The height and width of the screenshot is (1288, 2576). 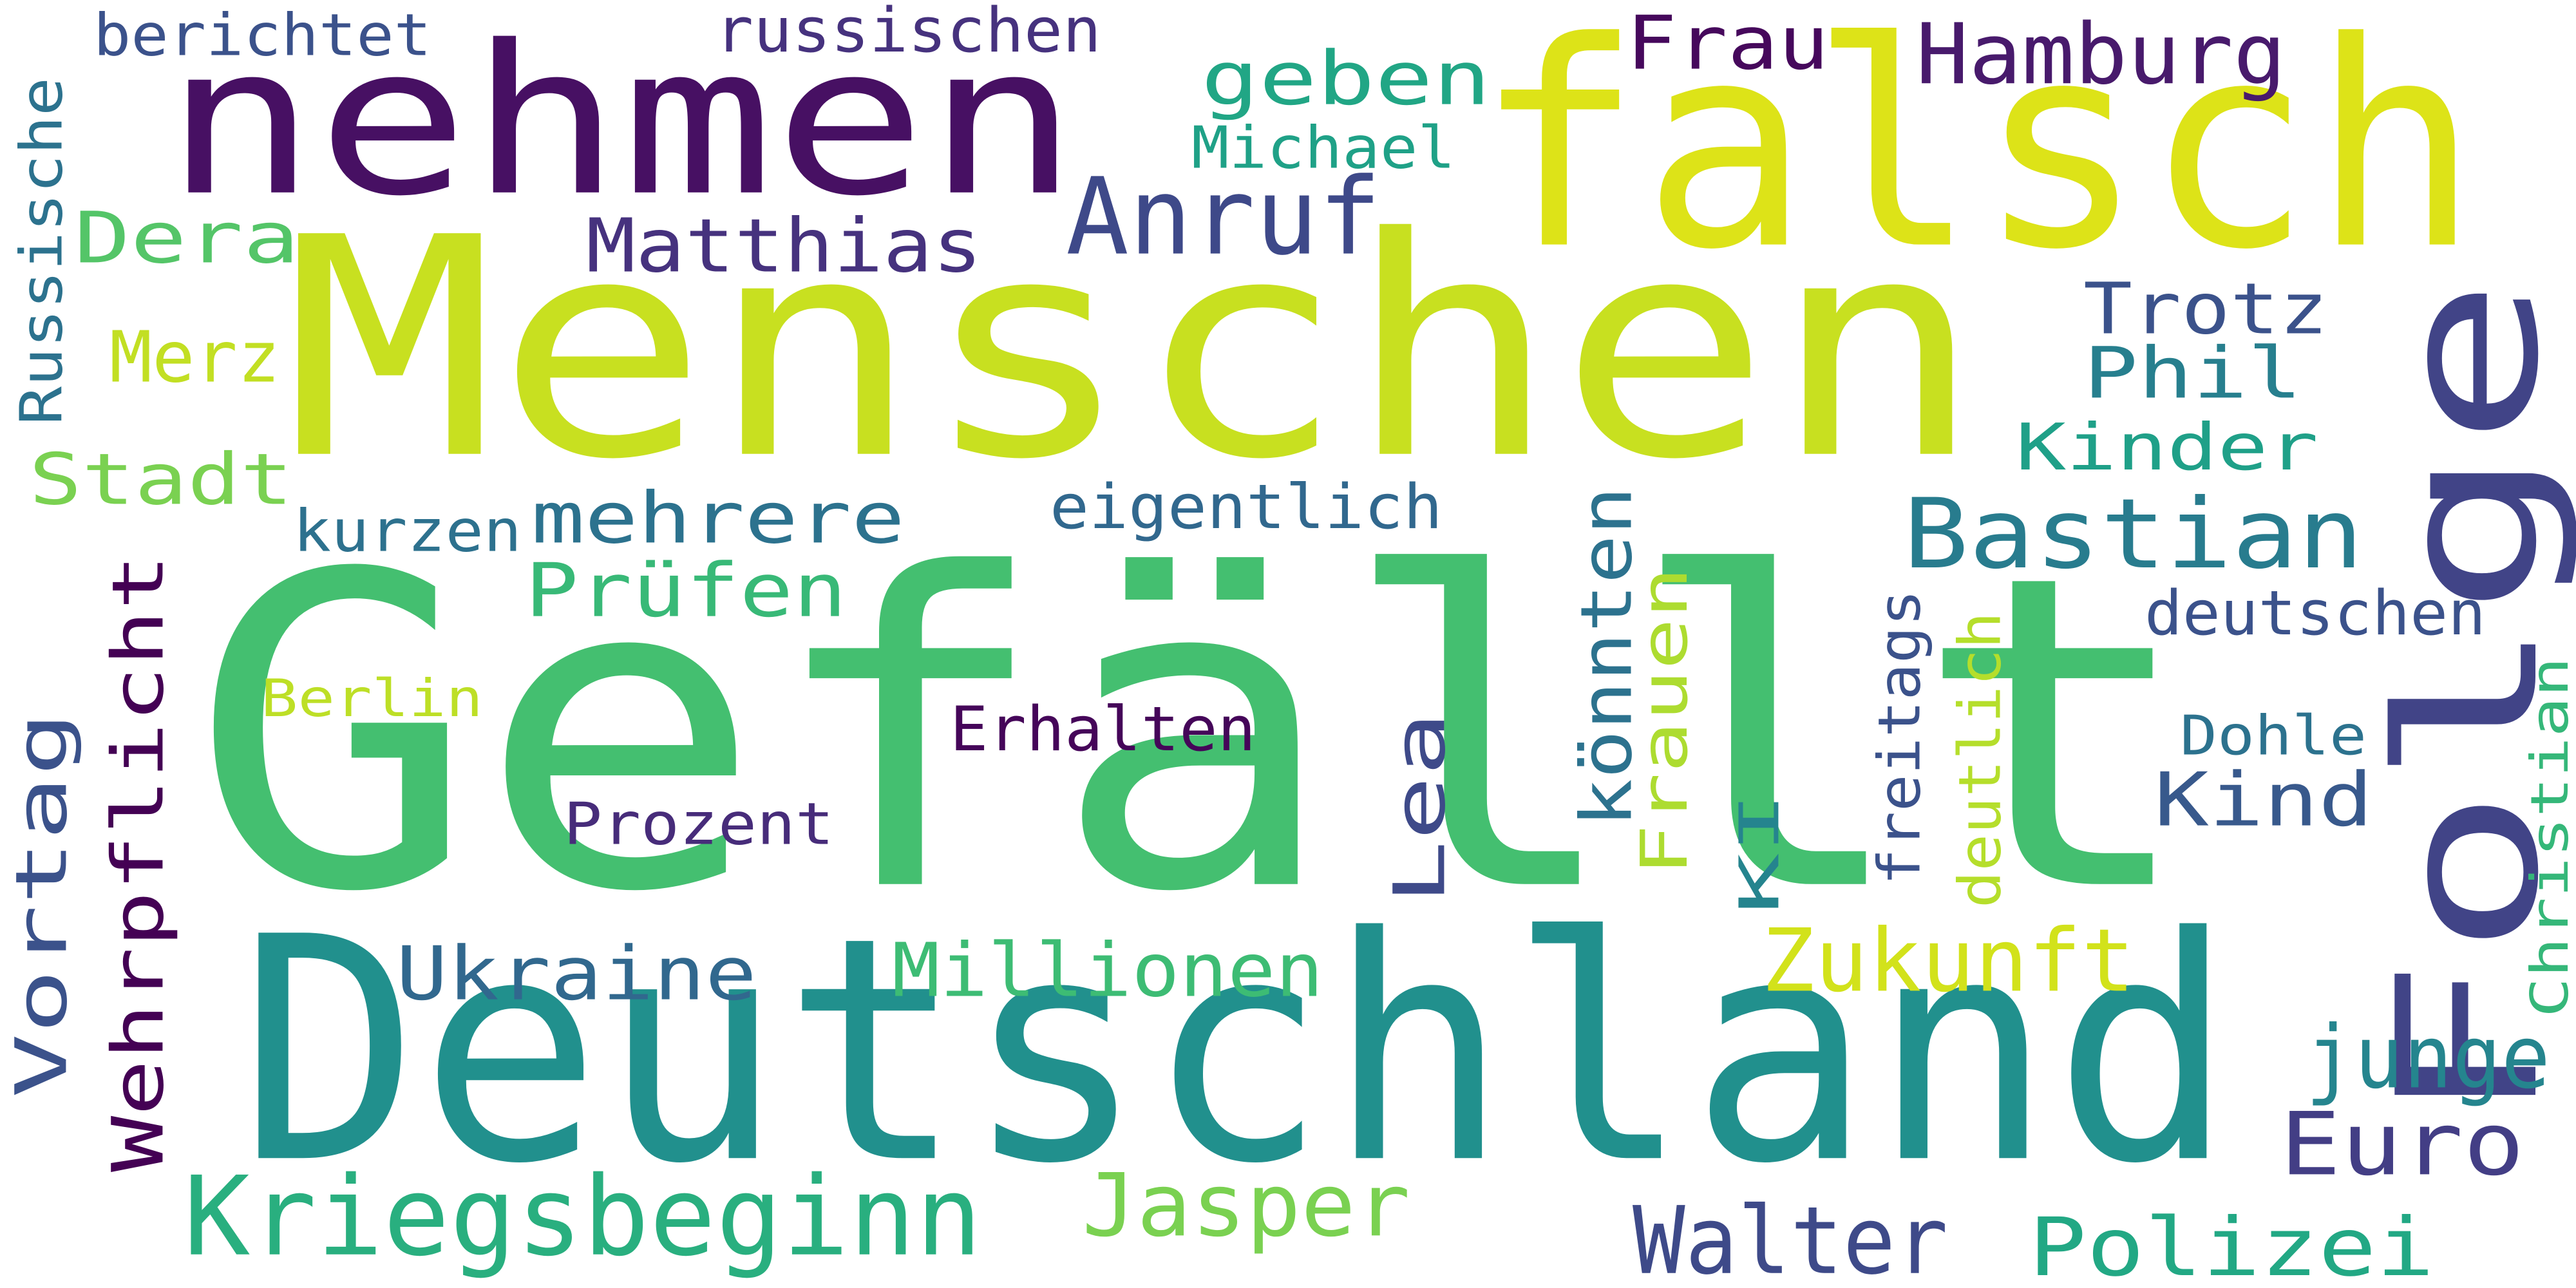 What do you see at coordinates (42, 251) in the screenshot?
I see `word-russische: Russische` at bounding box center [42, 251].